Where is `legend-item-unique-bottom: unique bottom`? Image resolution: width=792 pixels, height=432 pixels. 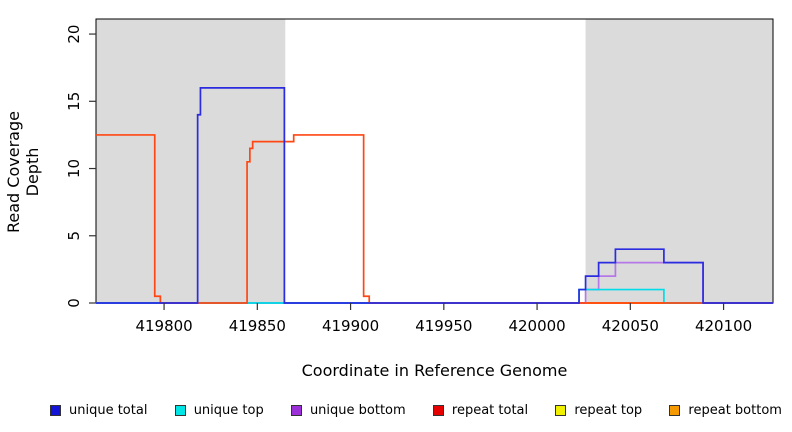 legend-item-unique-bottom: unique bottom is located at coordinates (348, 410).